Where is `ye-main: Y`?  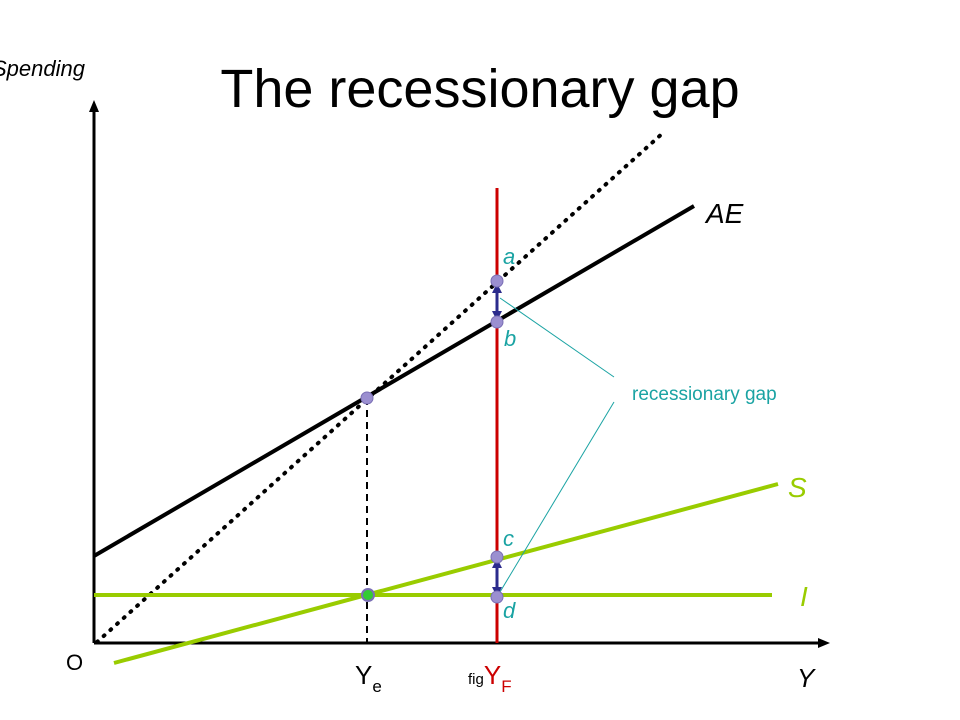 ye-main: Y is located at coordinates (364, 675).